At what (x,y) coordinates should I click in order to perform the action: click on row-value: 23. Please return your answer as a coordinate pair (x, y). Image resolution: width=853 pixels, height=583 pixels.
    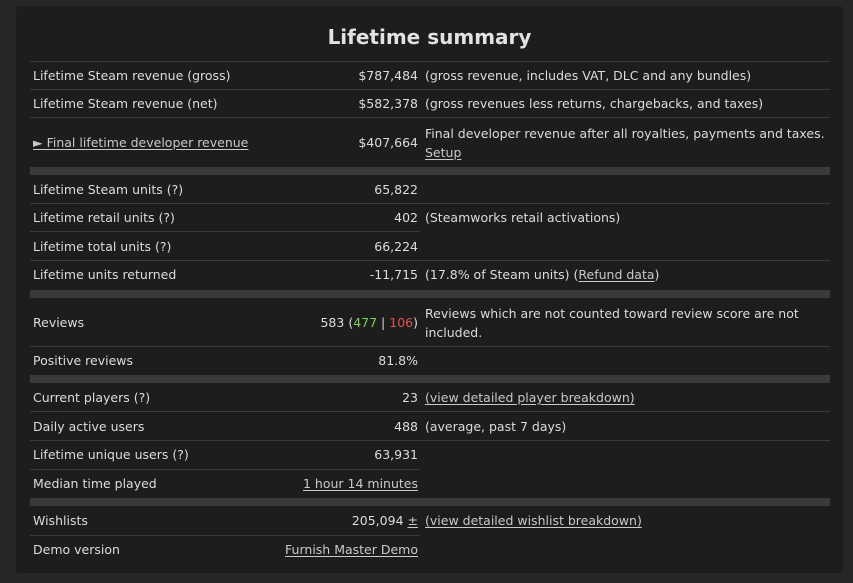
    Looking at the image, I should click on (410, 397).